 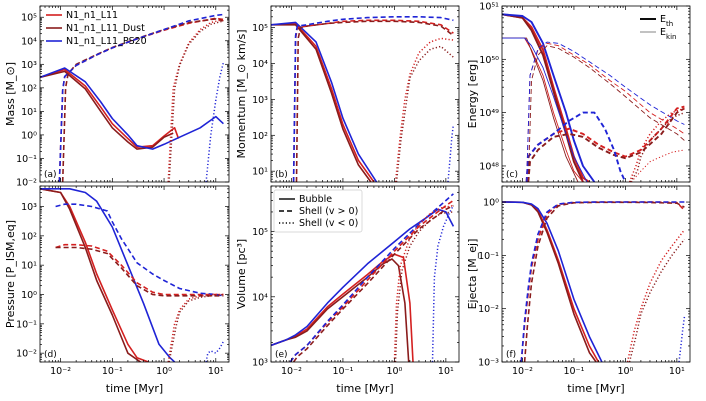 What do you see at coordinates (241, 274) in the screenshot?
I see `y-axis-label: Volume [pc³]` at bounding box center [241, 274].